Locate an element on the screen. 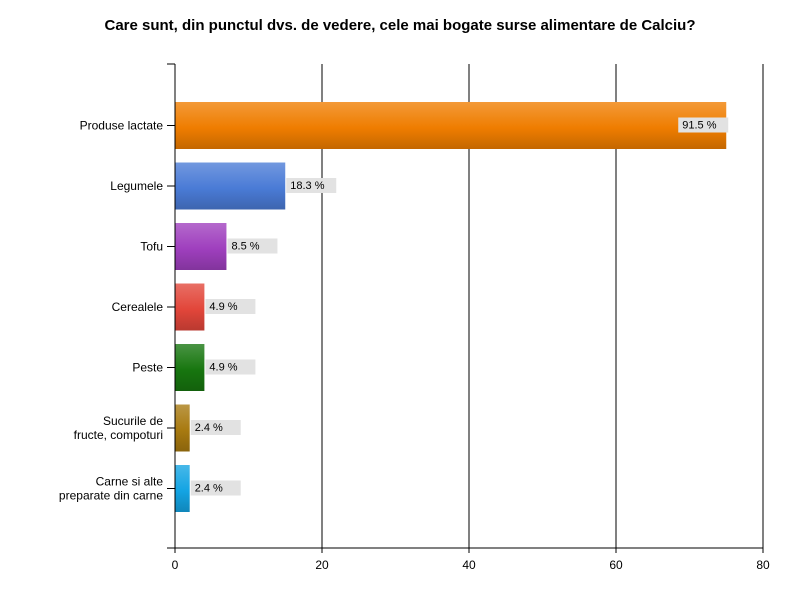 The image size is (800, 600). category-label: Sucurile de fructe, compoturi is located at coordinates (119, 428).